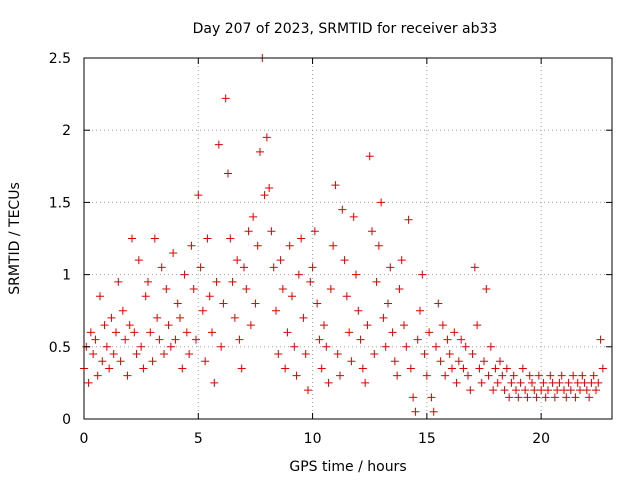  Describe the element at coordinates (198, 439) in the screenshot. I see `x-tick-label: 5` at that location.